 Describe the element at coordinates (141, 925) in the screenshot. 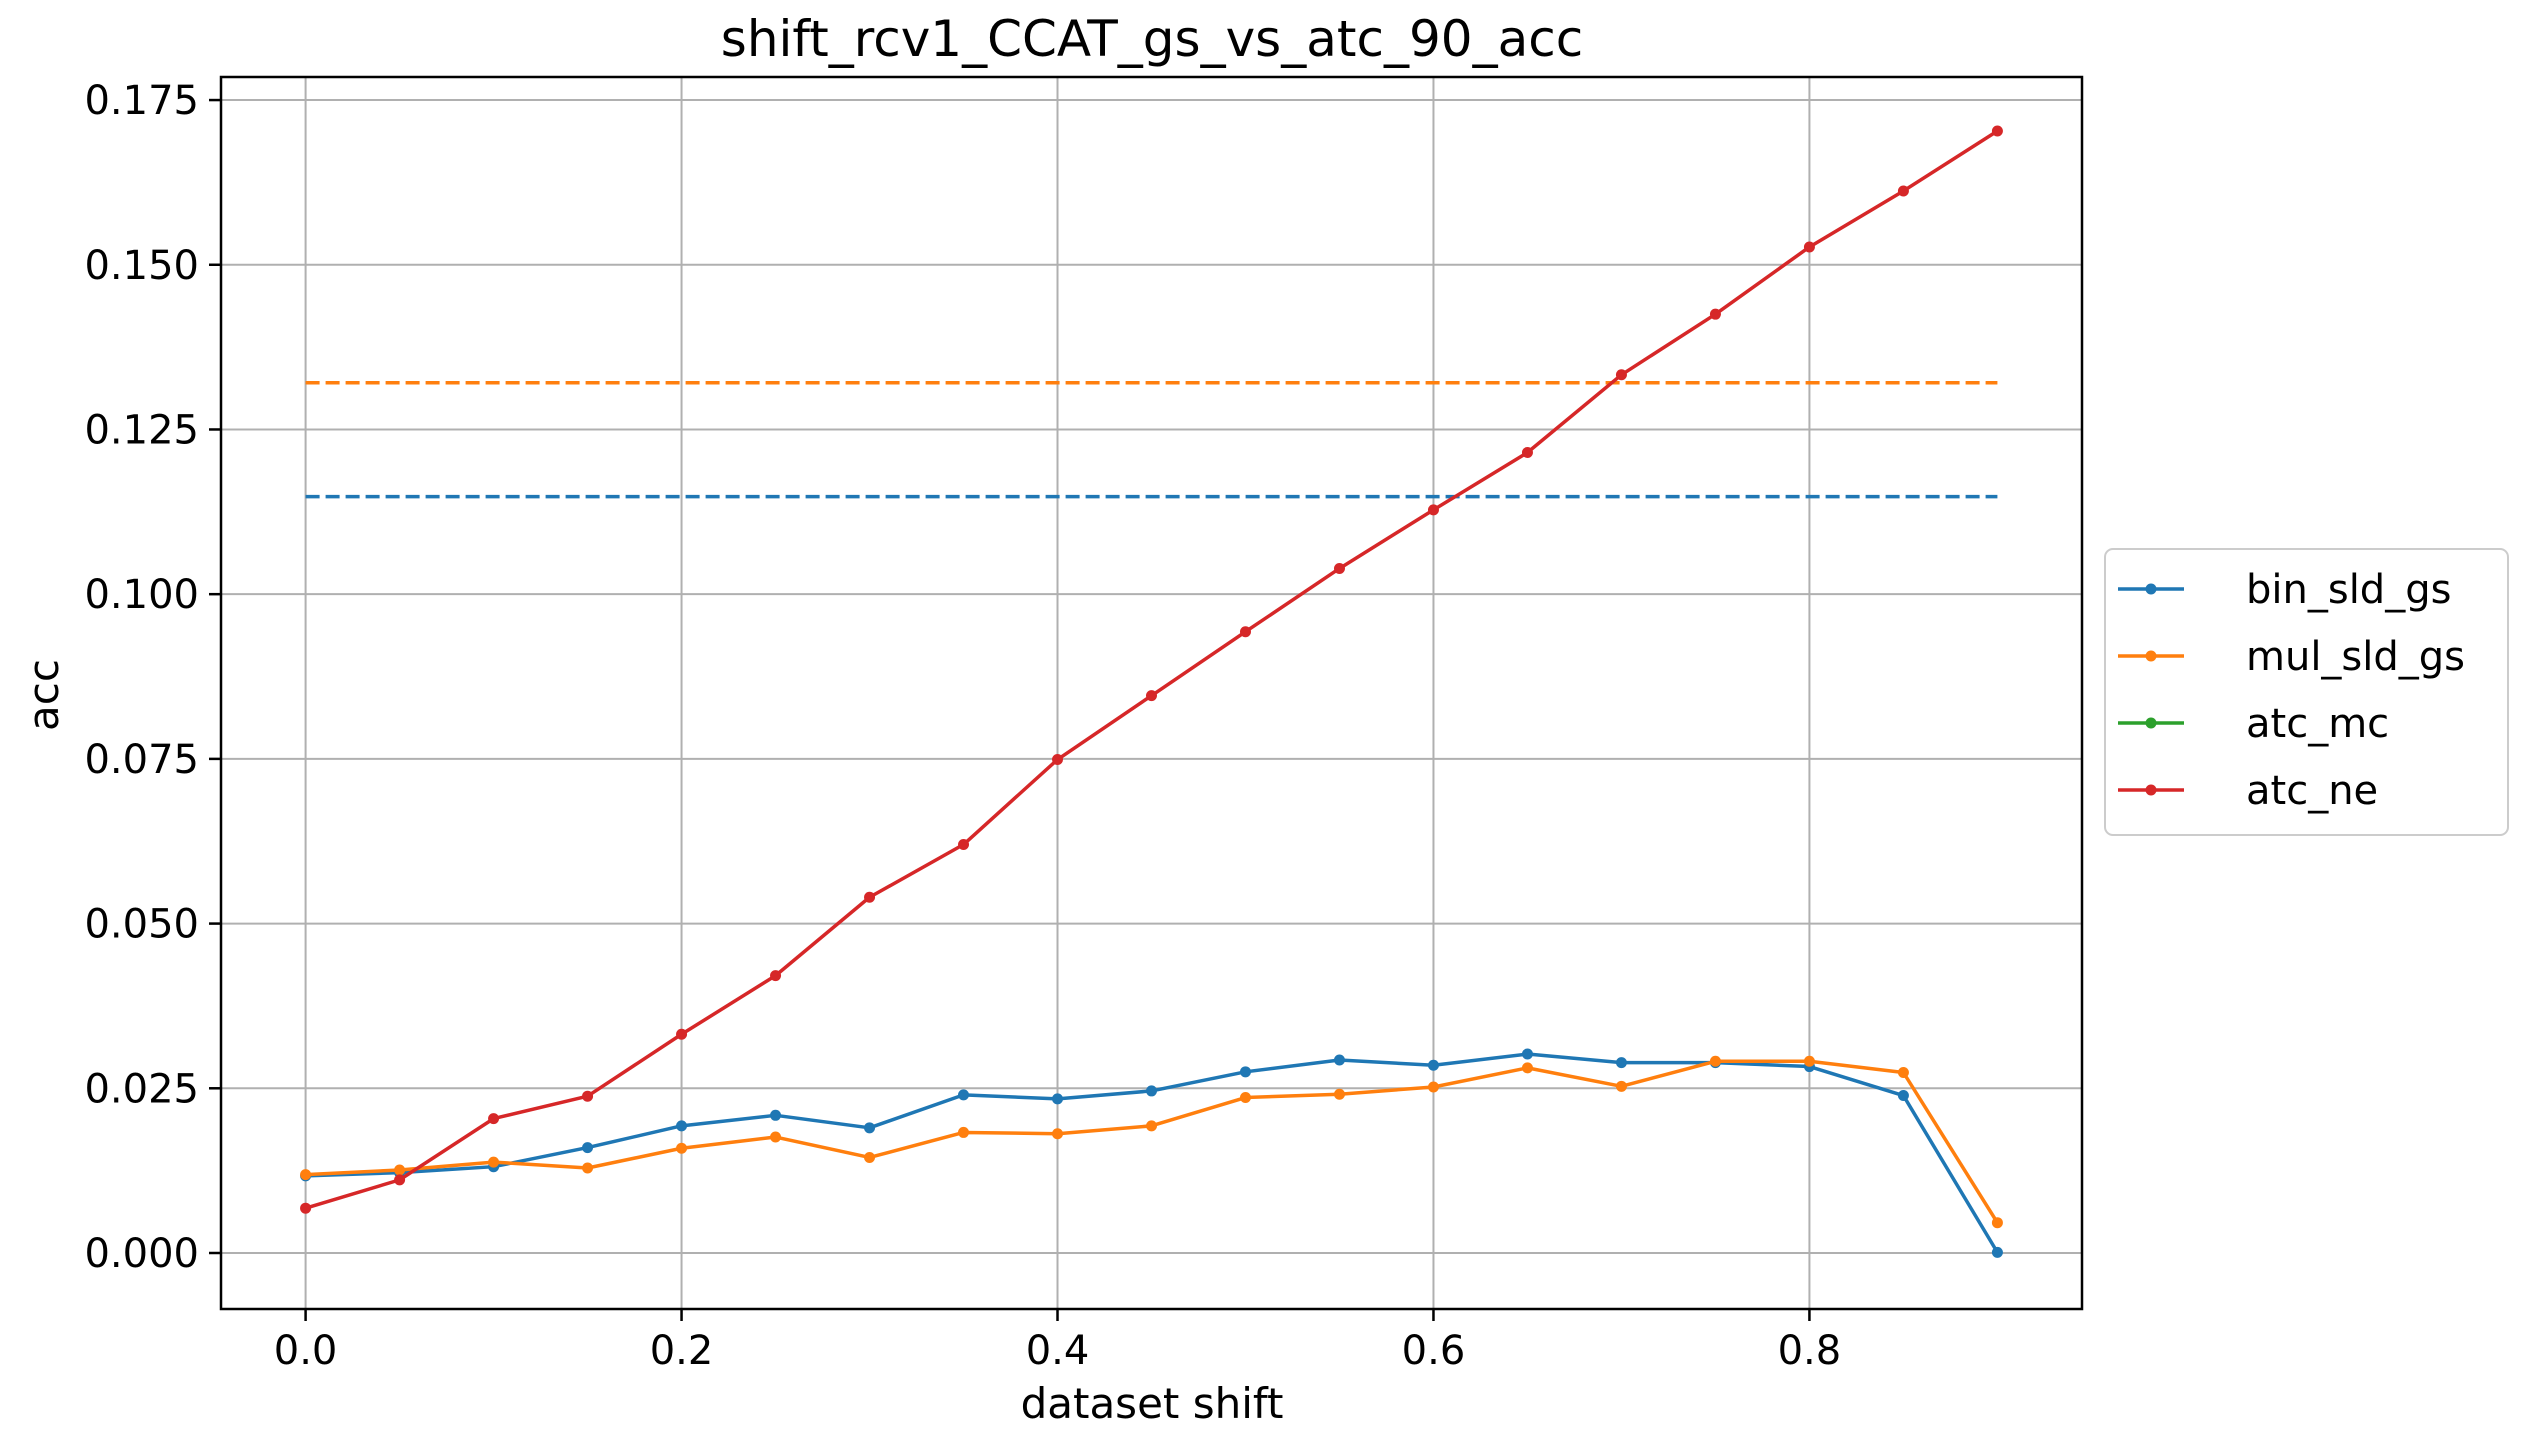

I see `y-tick-label: 0.050` at that location.